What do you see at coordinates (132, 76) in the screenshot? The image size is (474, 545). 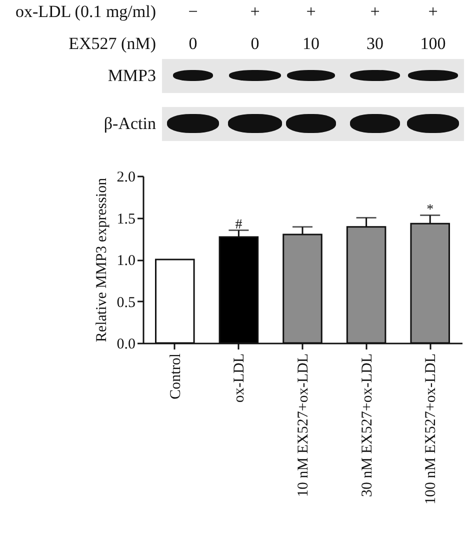 I see `text: MMP3` at bounding box center [132, 76].